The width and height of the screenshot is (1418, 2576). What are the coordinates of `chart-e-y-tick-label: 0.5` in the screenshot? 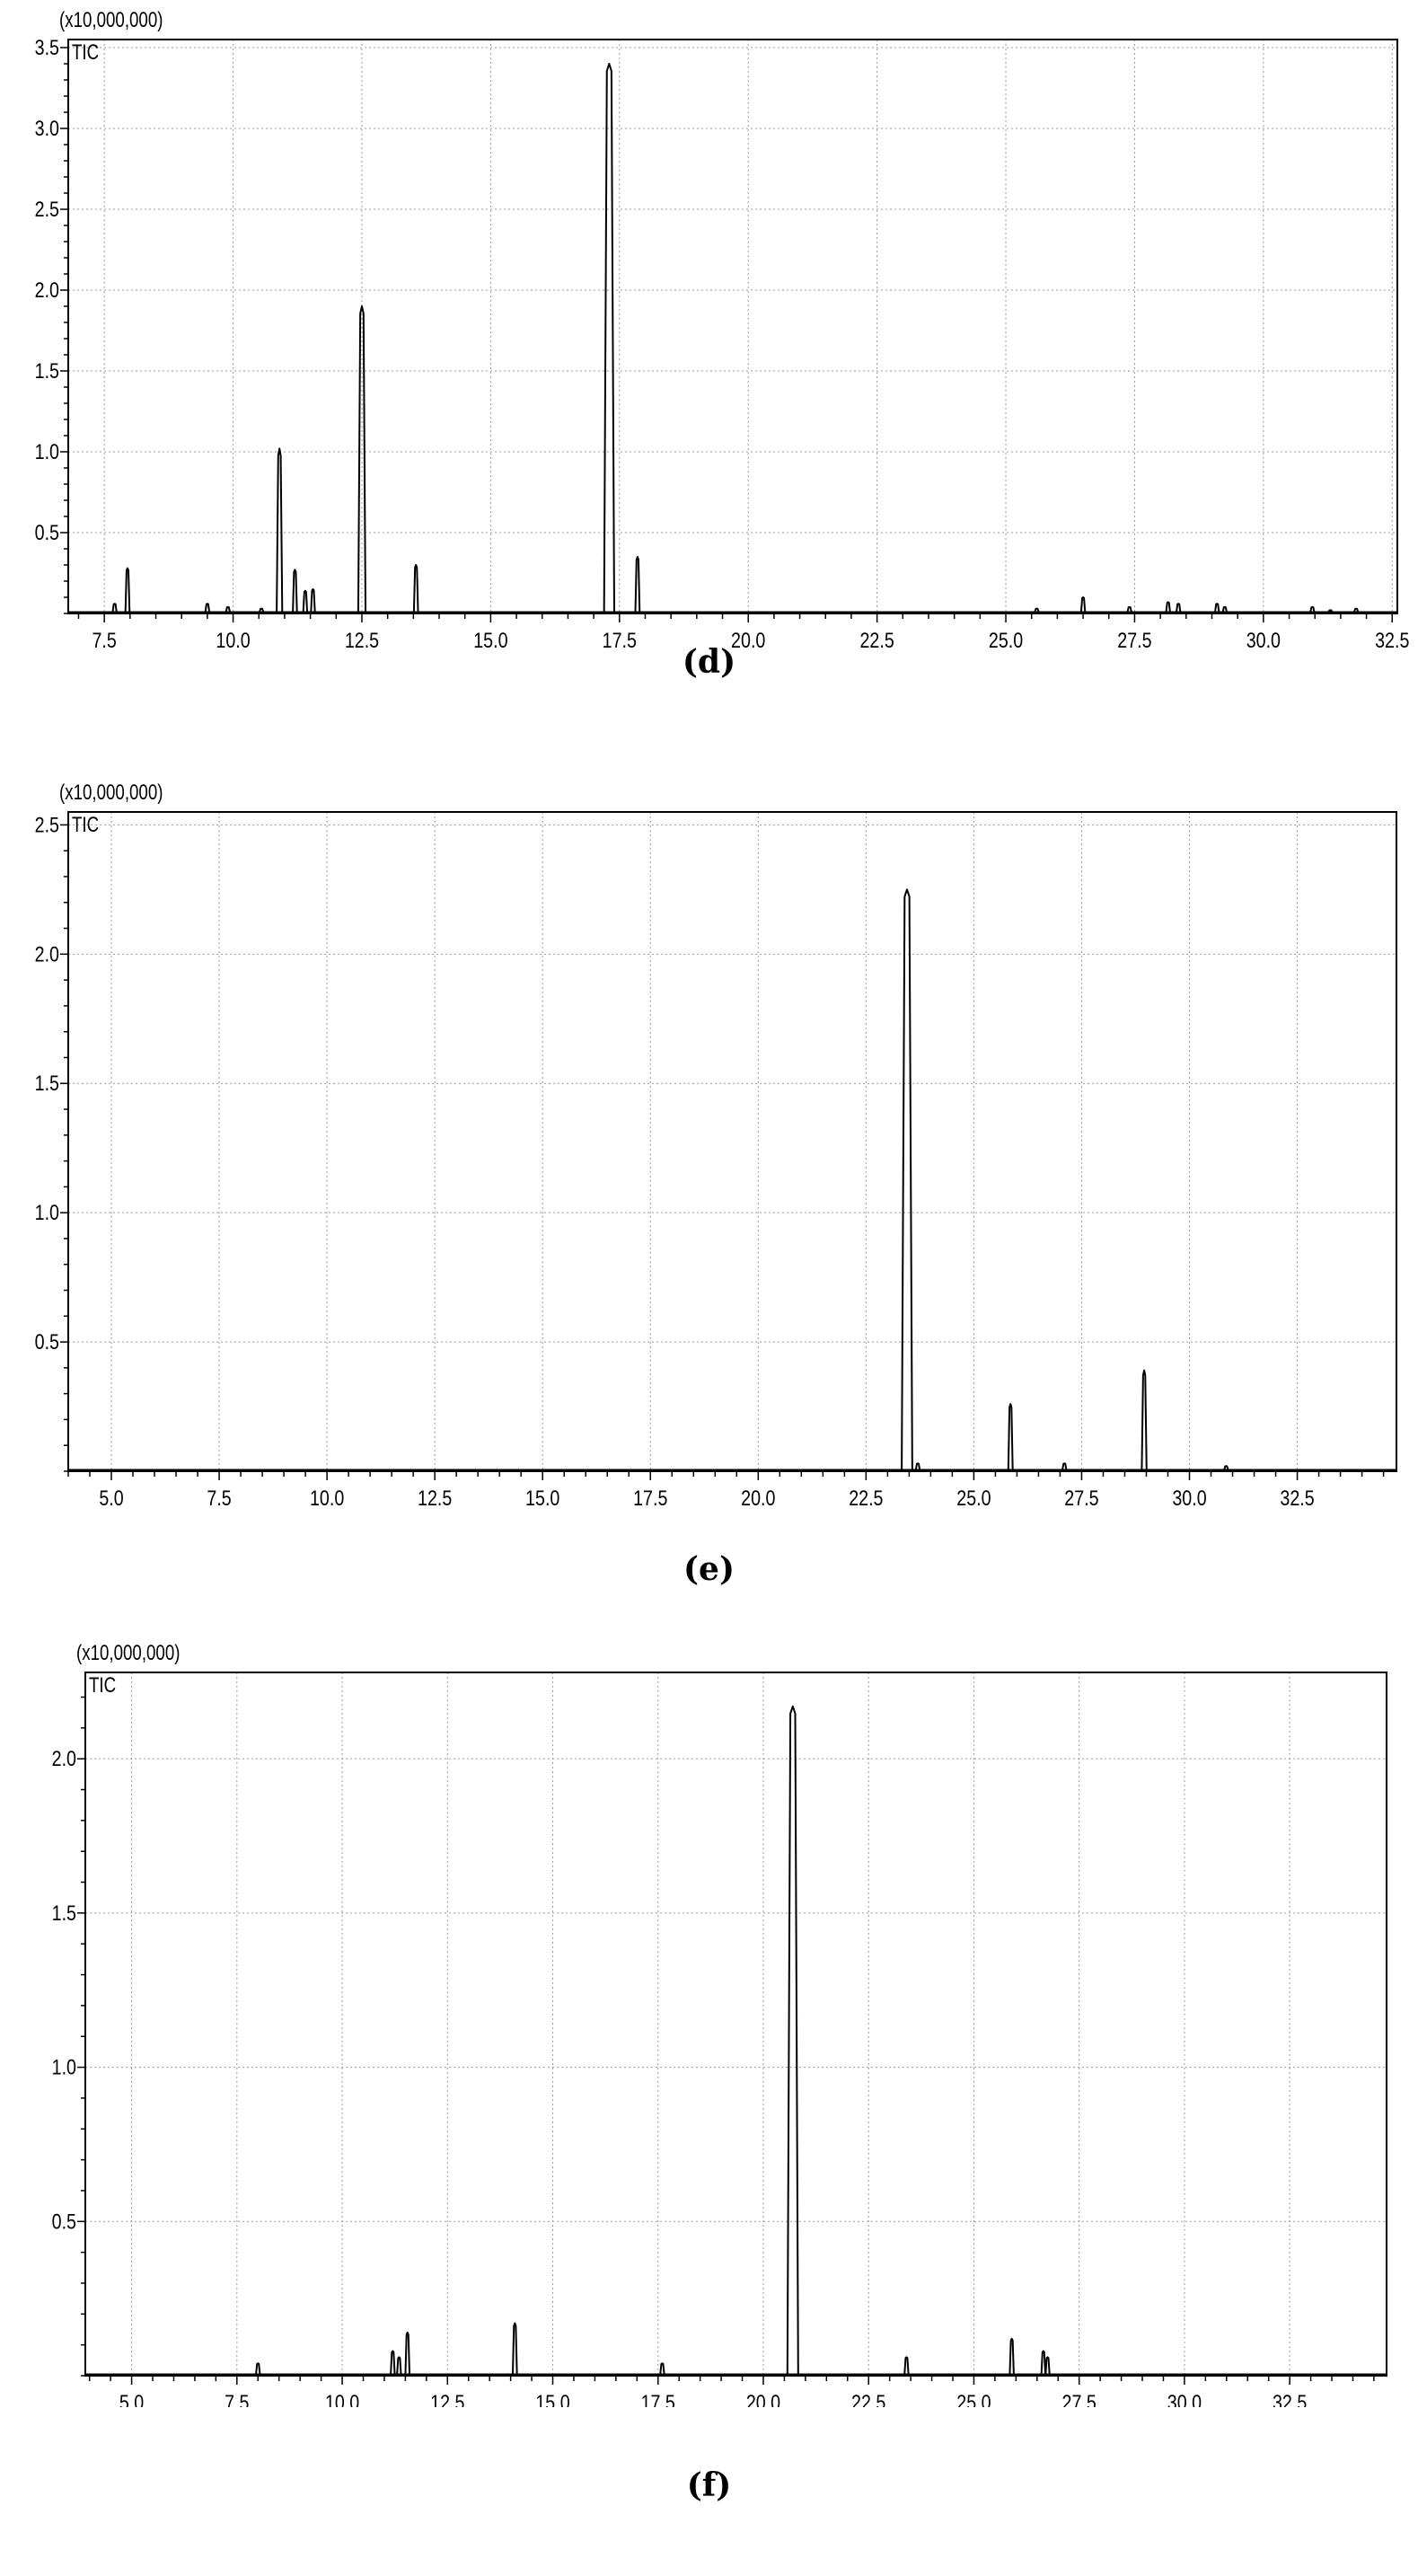 It's located at (47, 1341).